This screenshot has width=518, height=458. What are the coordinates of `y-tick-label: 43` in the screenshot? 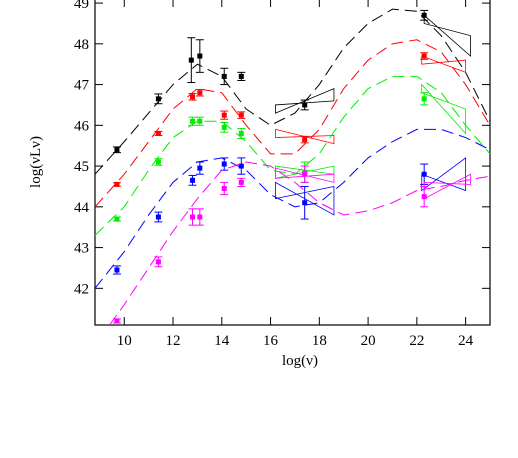 It's located at (81, 249).